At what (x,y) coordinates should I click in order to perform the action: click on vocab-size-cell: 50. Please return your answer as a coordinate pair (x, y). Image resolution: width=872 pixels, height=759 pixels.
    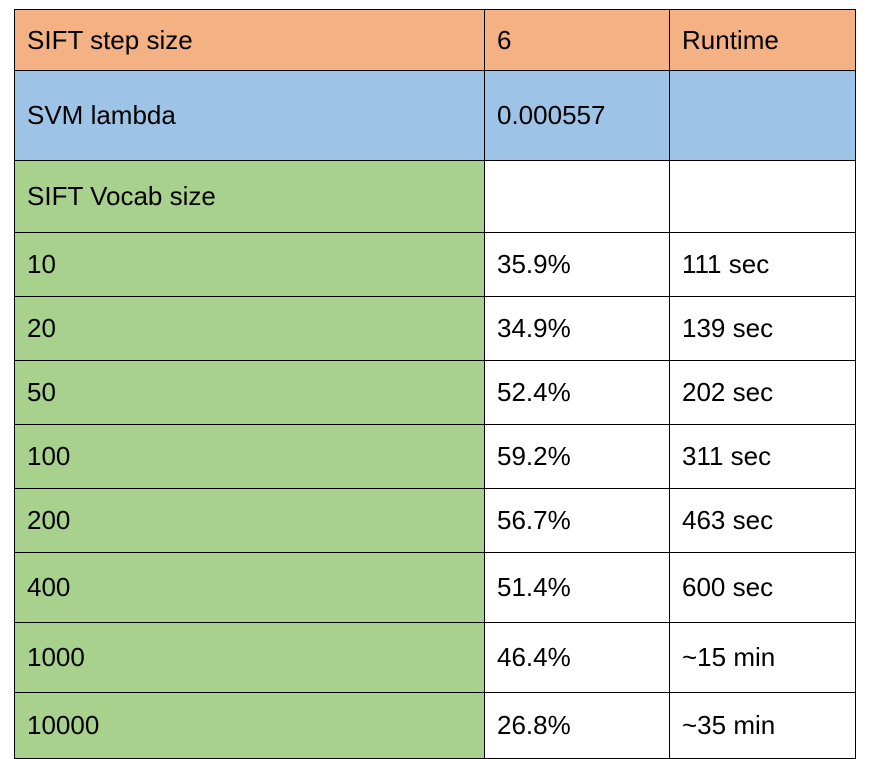
    Looking at the image, I should click on (249, 392).